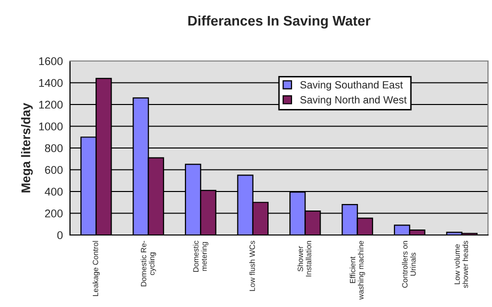 The width and height of the screenshot is (492, 307). I want to click on y-tick-label: 1400, so click(51, 83).